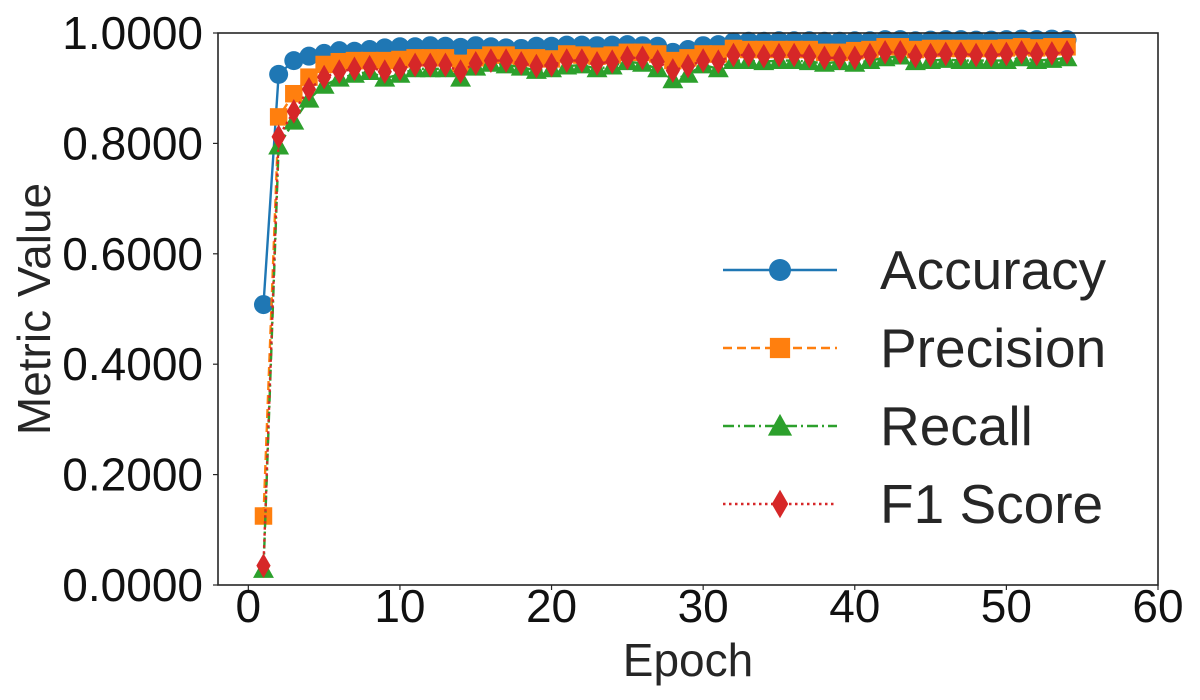  What do you see at coordinates (780, 270) in the screenshot?
I see `legend-marker-accuracy` at bounding box center [780, 270].